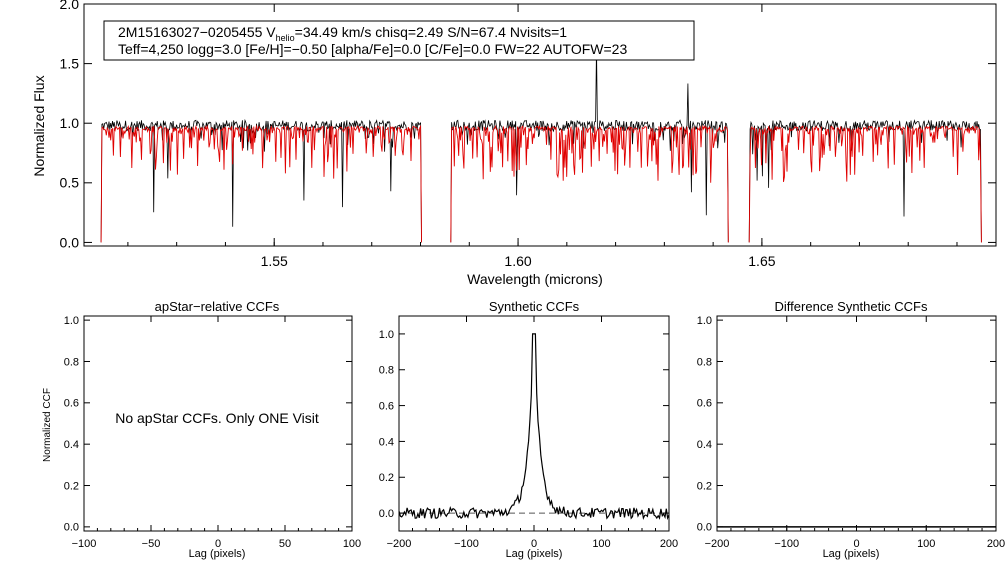 Image resolution: width=1008 pixels, height=576 pixels. I want to click on ccf-ylabel: Normalized CCF, so click(47, 425).